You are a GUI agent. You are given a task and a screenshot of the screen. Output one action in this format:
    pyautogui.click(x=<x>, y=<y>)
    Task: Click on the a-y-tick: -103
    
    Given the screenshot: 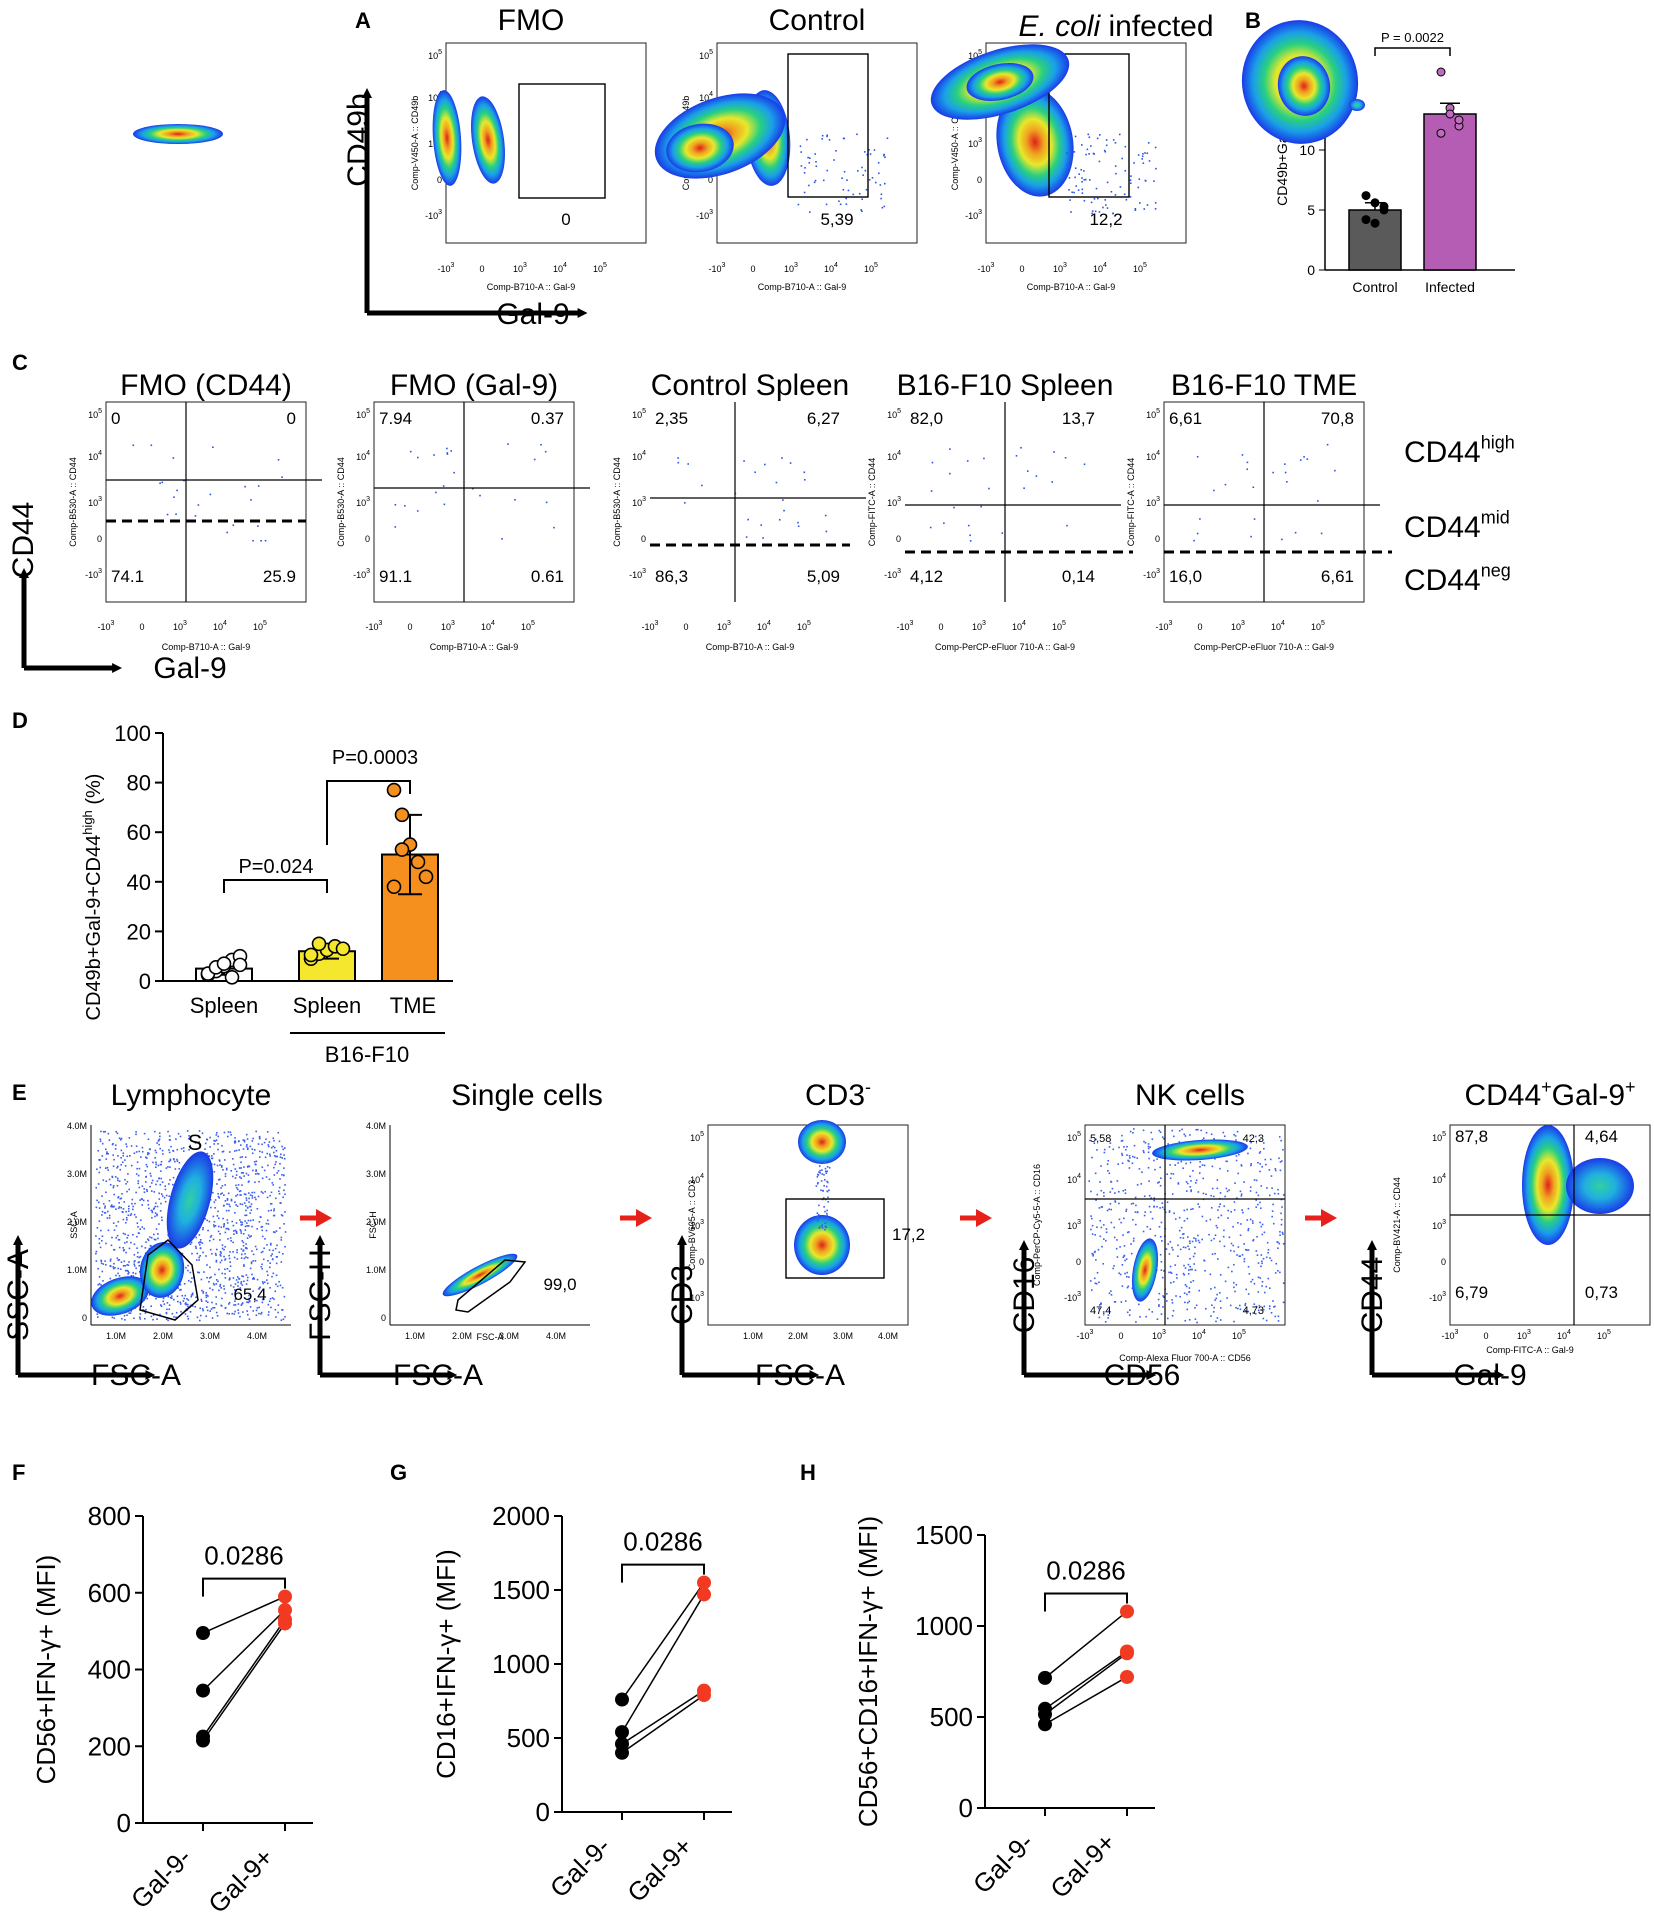 What is the action you would take?
    pyautogui.click(x=973, y=215)
    